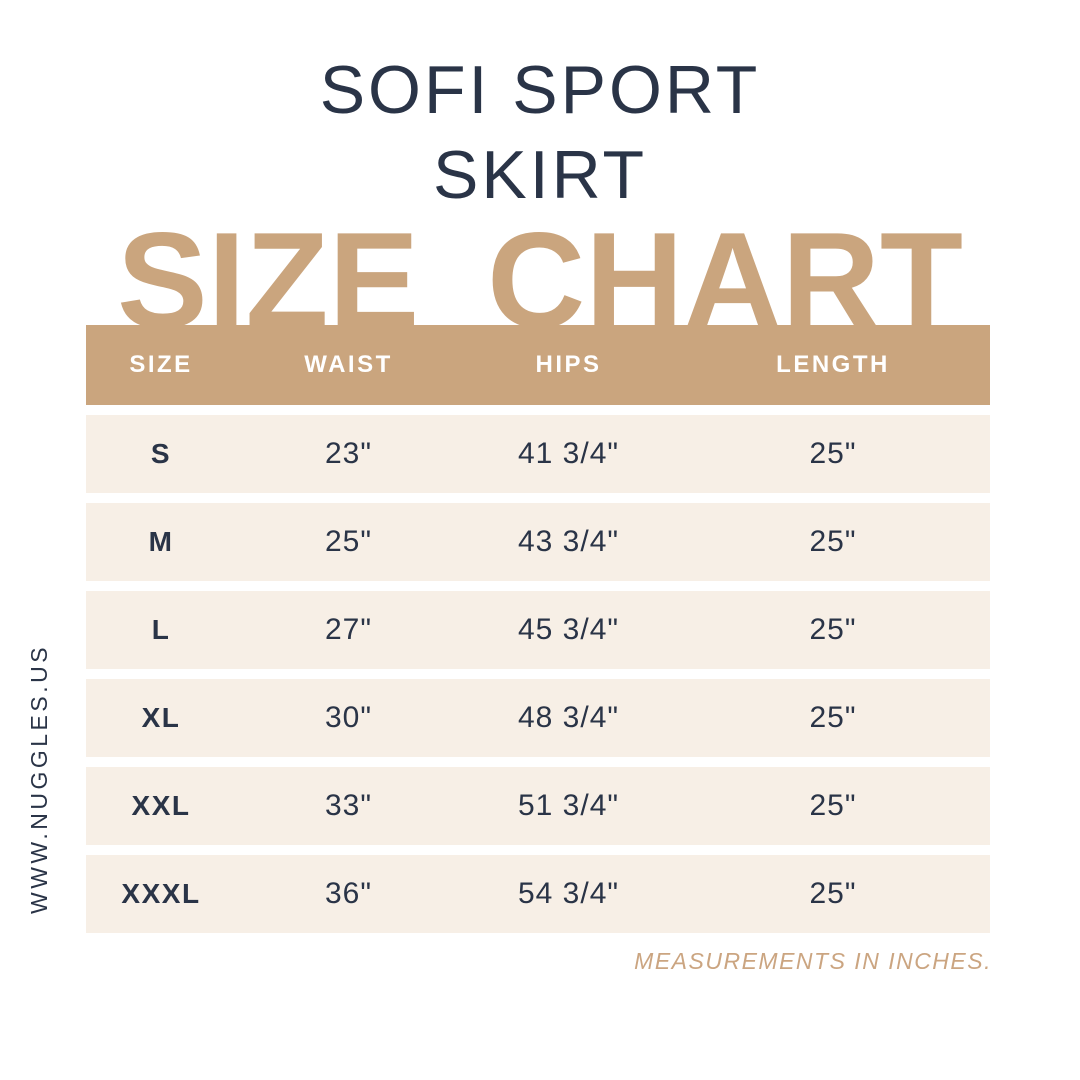 The height and width of the screenshot is (1080, 1080). Describe the element at coordinates (540, 90) in the screenshot. I see `product-title-line1: SOFI SPORT` at that location.